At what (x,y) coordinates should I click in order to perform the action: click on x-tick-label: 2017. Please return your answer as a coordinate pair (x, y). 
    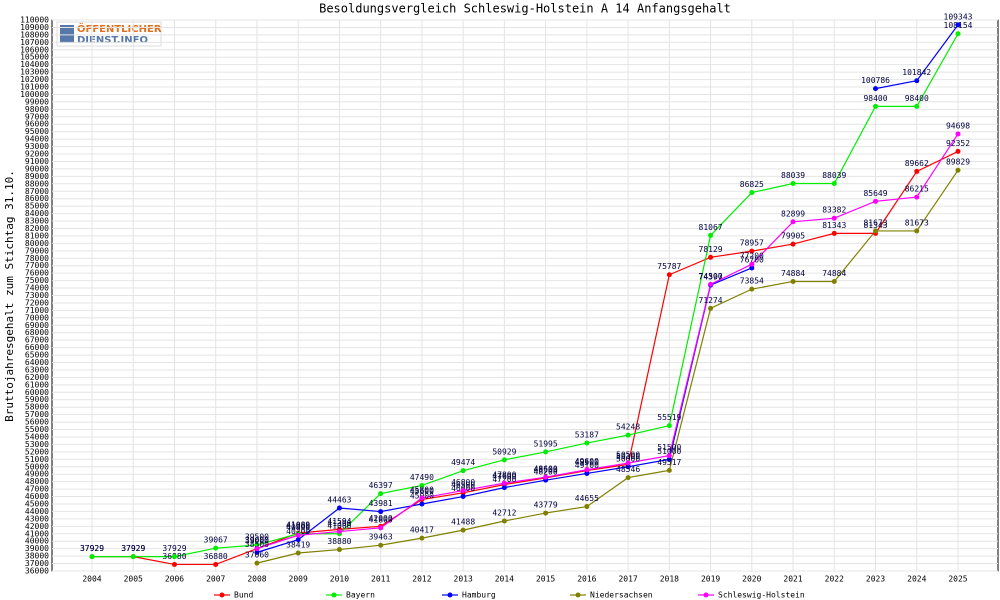
    Looking at the image, I should click on (627, 579).